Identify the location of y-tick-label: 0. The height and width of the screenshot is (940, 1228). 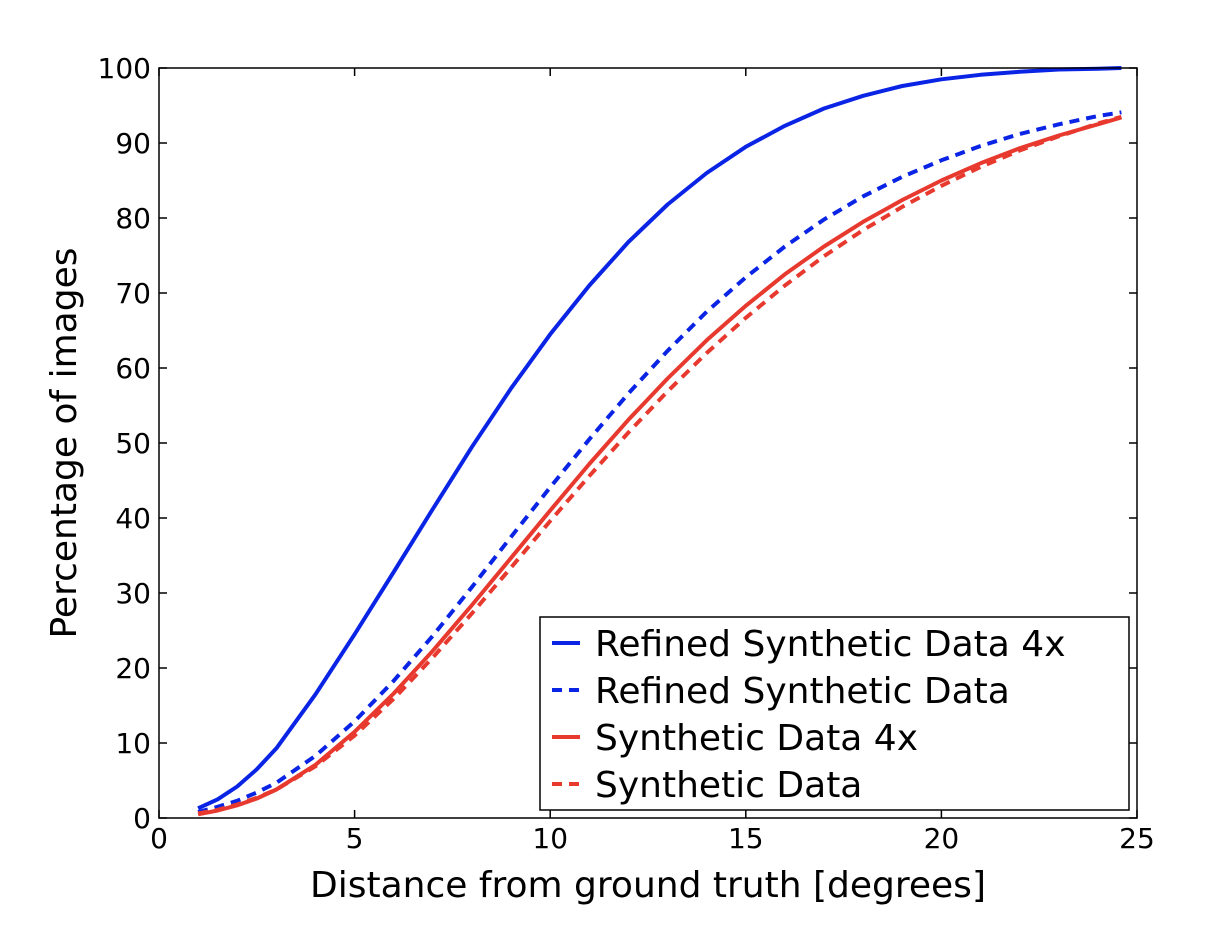
(142, 818).